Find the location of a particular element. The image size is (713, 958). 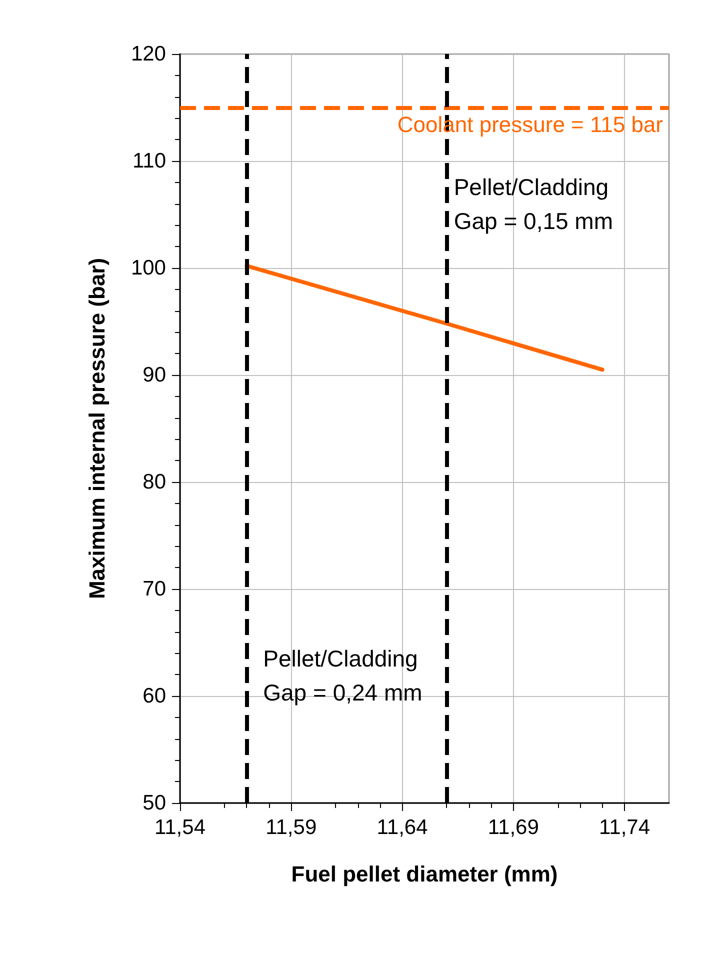

annotation: Pellet/Cladding Gap = 0,15 mm is located at coordinates (534, 204).